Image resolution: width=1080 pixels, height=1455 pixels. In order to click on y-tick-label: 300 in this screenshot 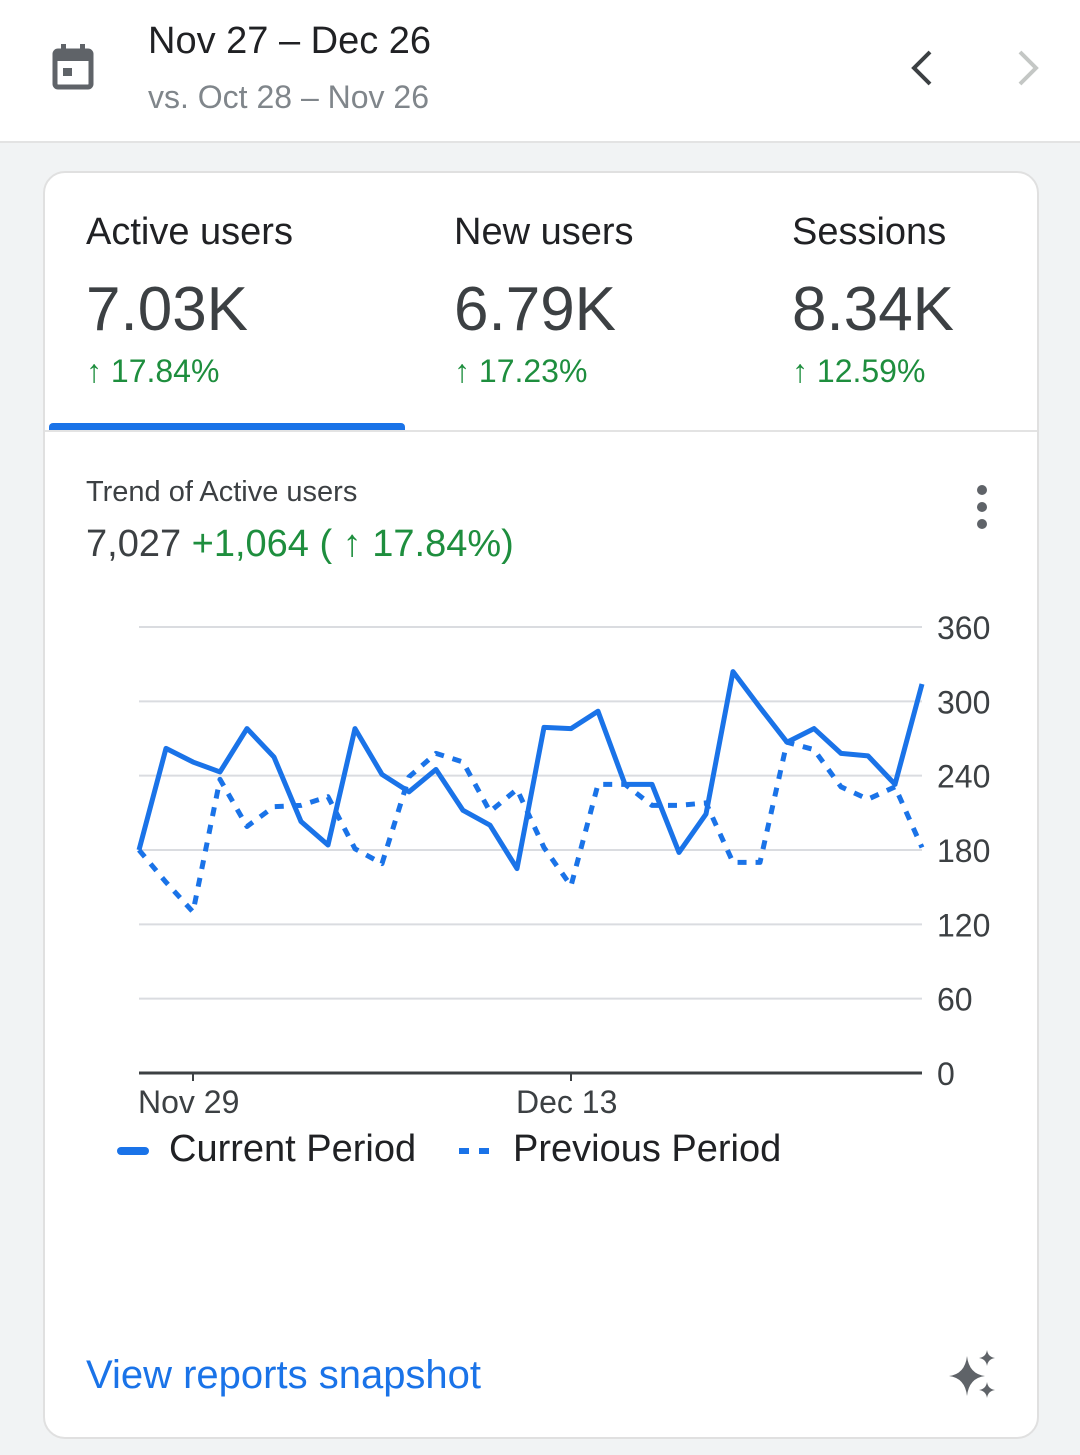, I will do `click(963, 702)`.